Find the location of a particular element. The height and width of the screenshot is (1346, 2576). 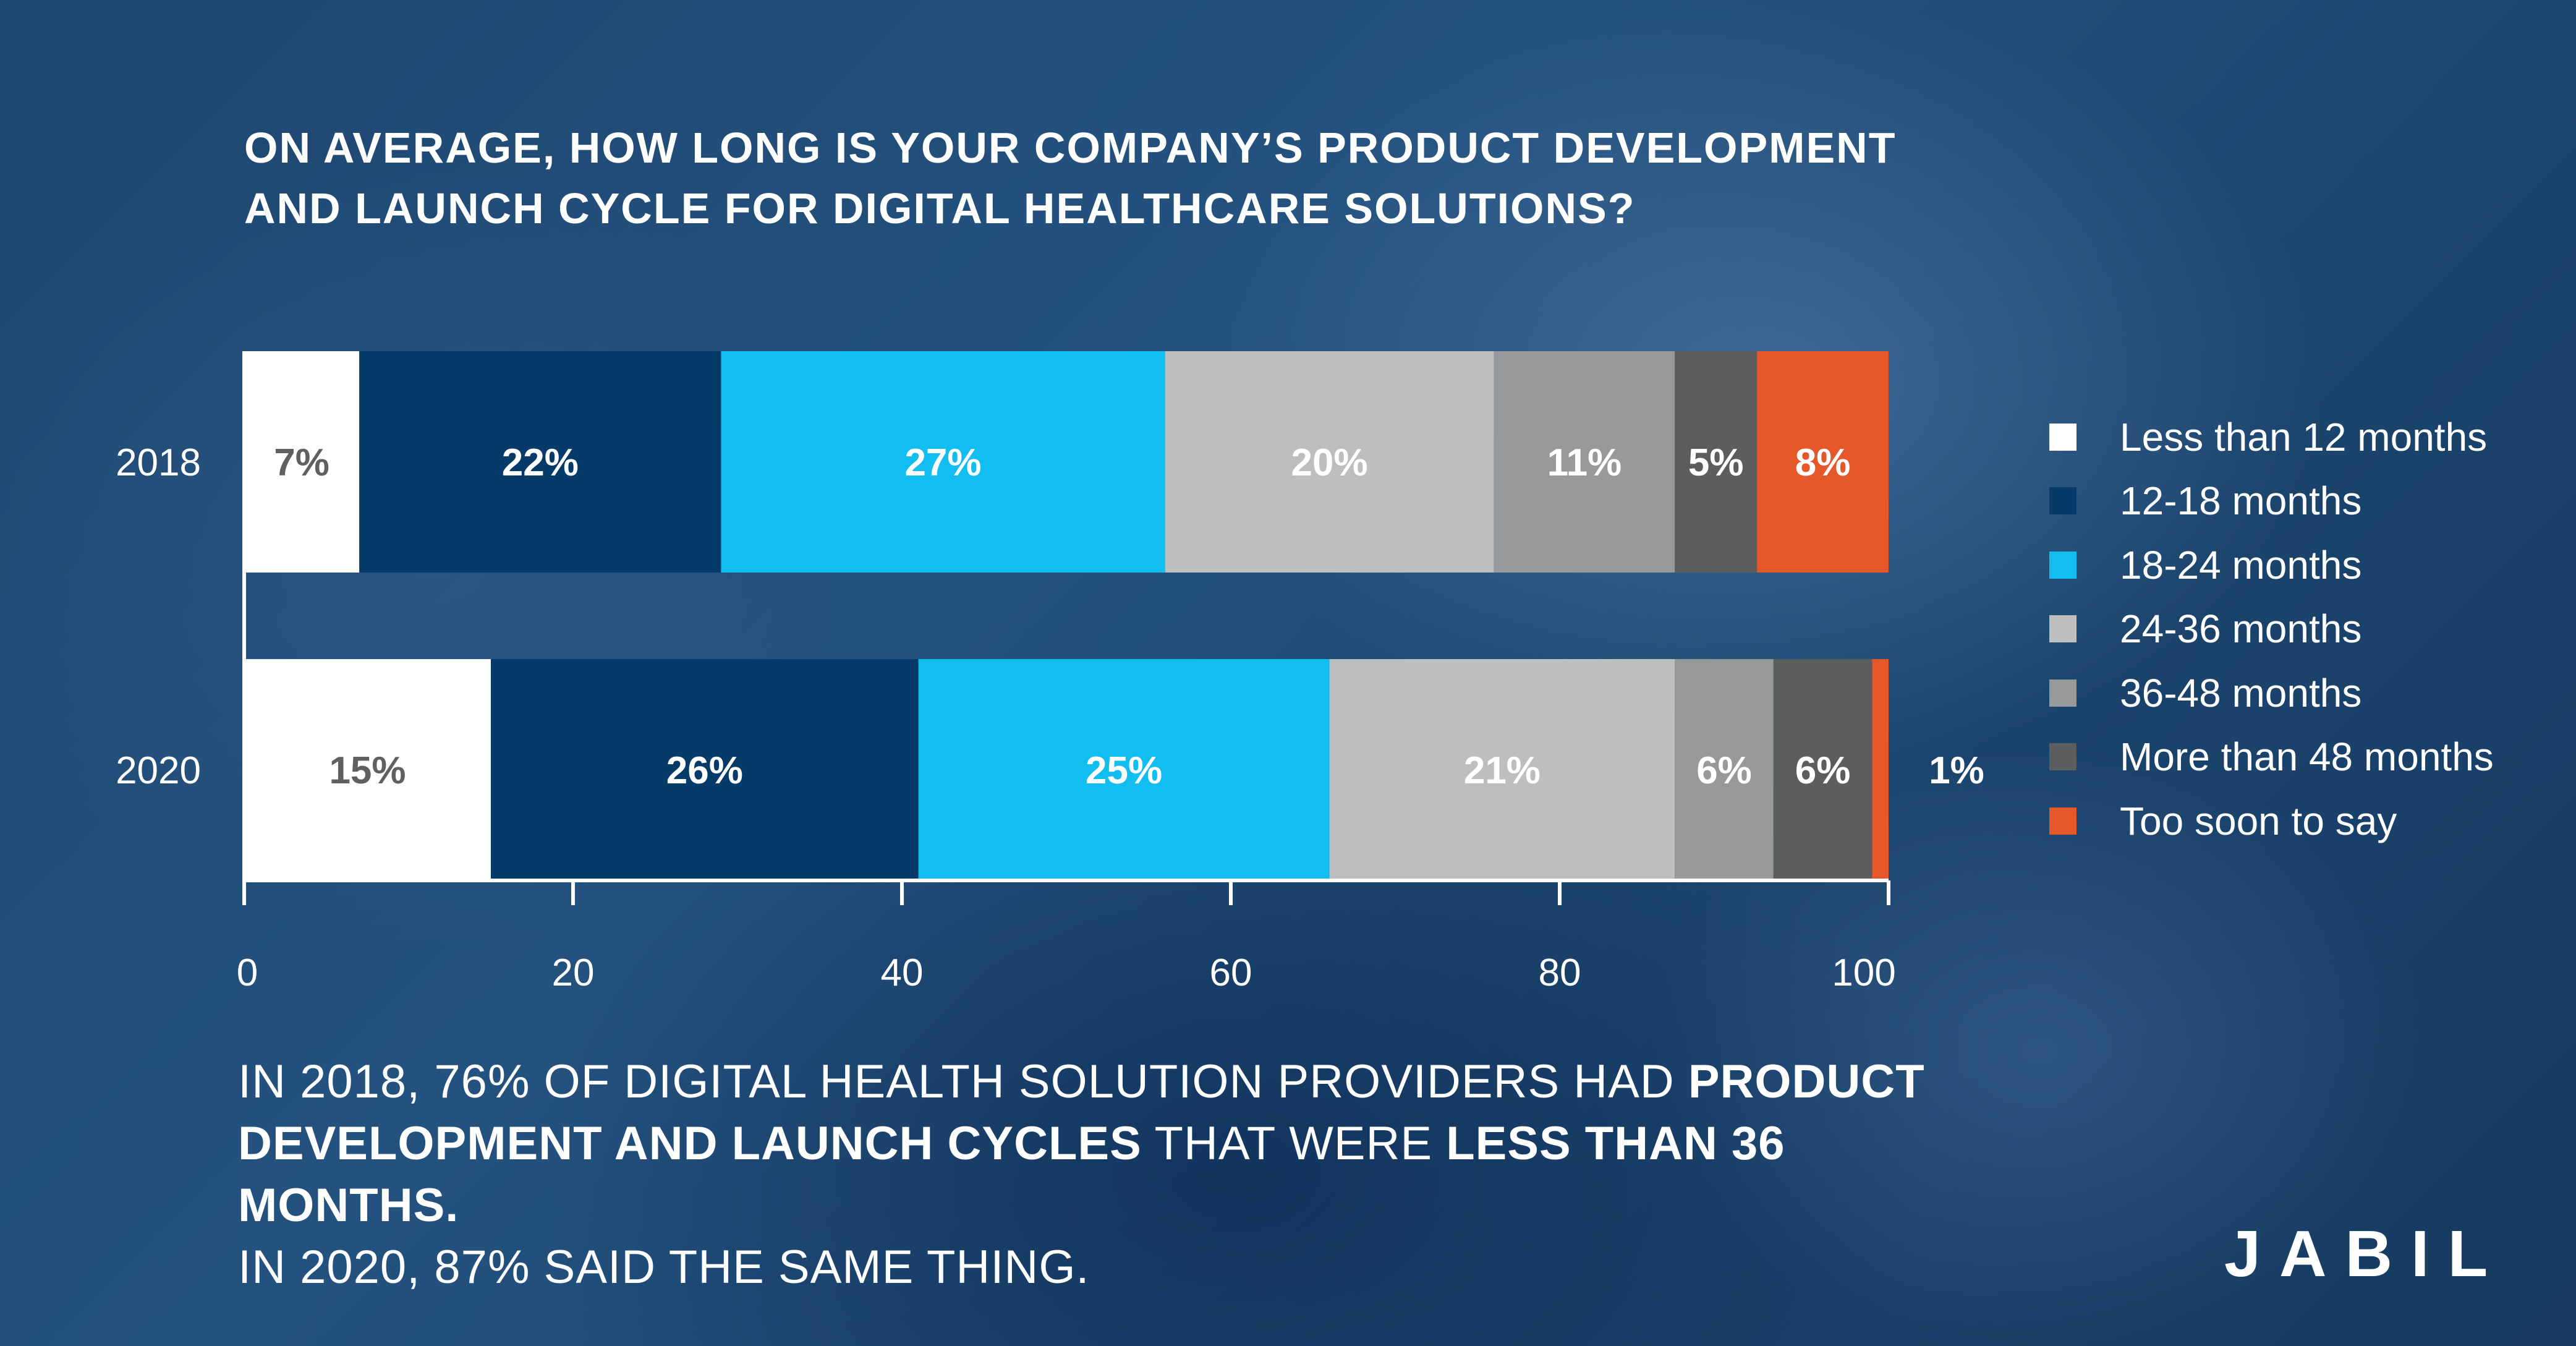

category-label: 2018 is located at coordinates (158, 463).